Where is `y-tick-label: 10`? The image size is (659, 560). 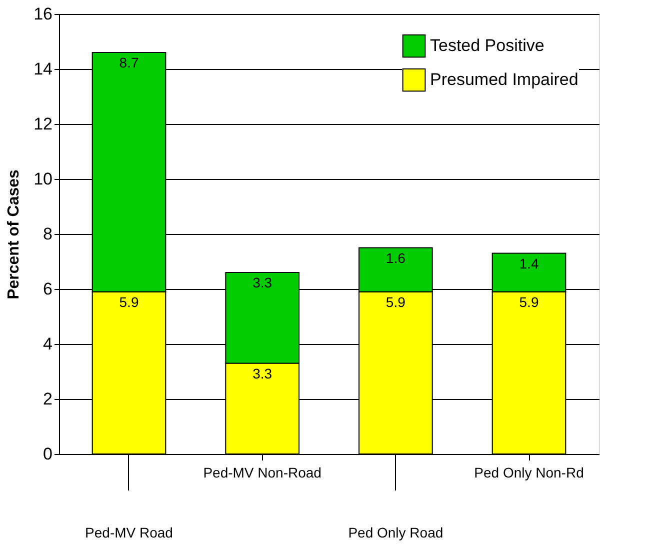 y-tick-label: 10 is located at coordinates (43, 179).